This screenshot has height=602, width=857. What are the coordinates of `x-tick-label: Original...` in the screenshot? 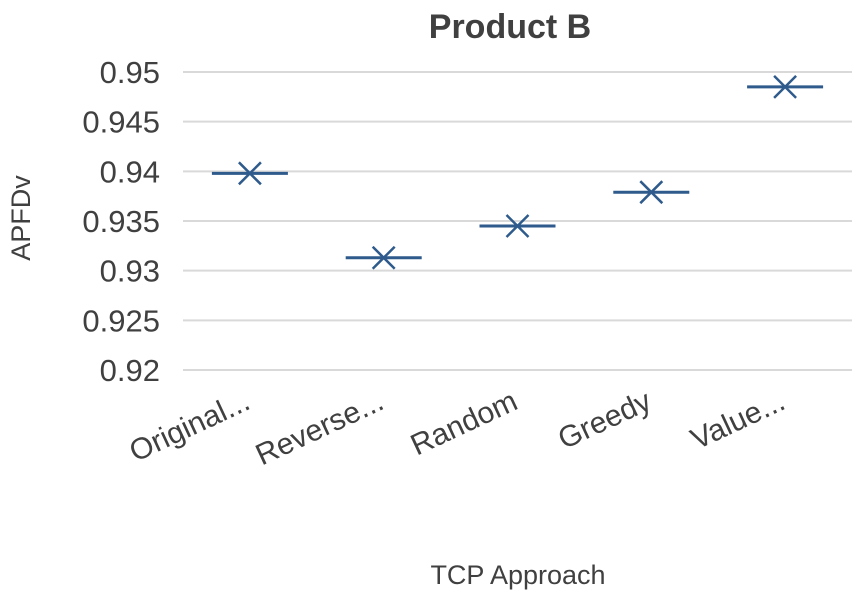 It's located at (190, 426).